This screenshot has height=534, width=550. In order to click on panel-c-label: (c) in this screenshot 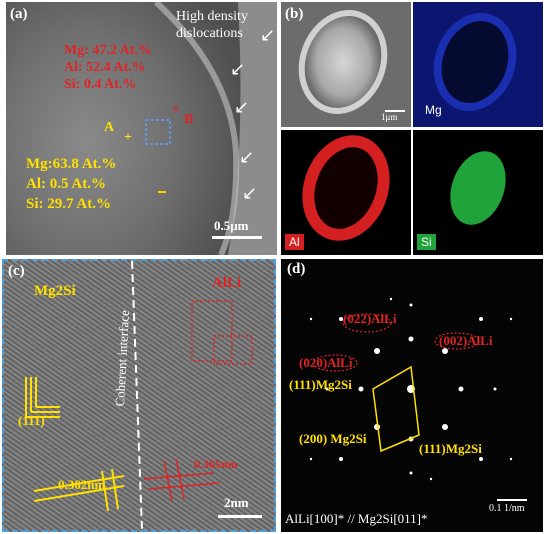, I will do `click(16, 271)`.